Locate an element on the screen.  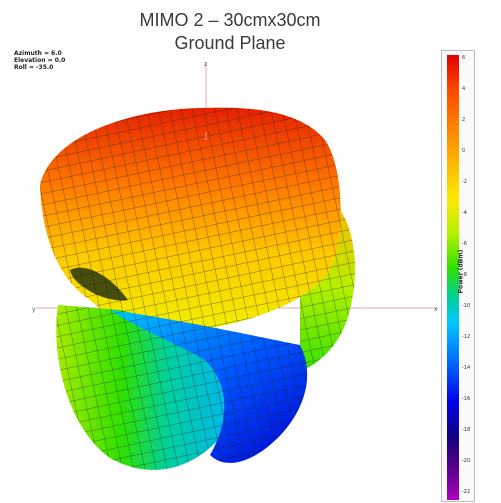
elevation-readout: Elevation = 0.0 is located at coordinates (40, 60).